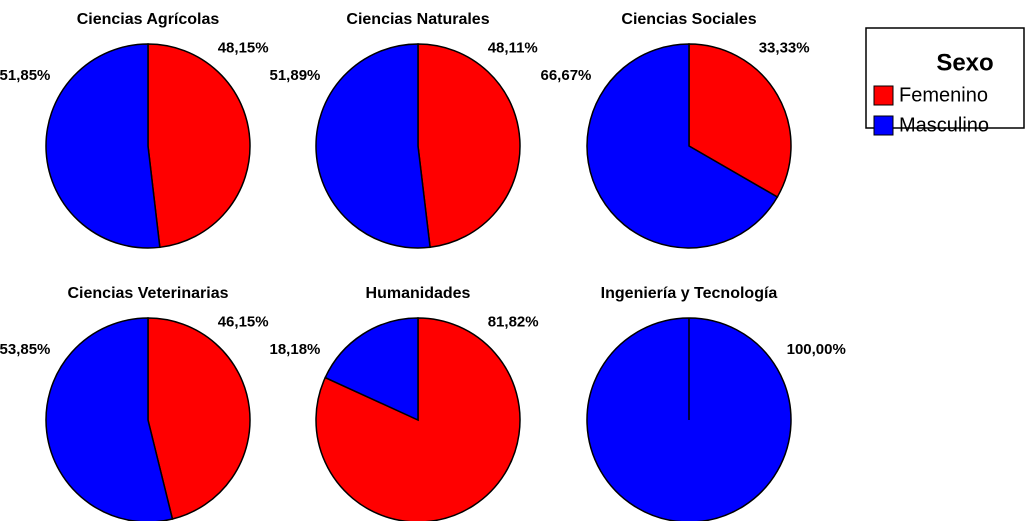 This screenshot has height=521, width=1026. What do you see at coordinates (417, 19) in the screenshot?
I see `chart-title: Ciencias Naturales` at bounding box center [417, 19].